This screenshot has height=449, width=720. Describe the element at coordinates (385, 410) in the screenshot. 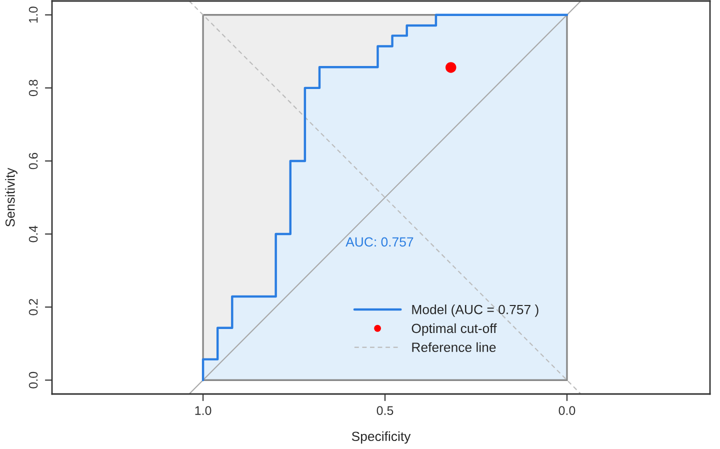

I see `x-tick-label: 0.5` at that location.